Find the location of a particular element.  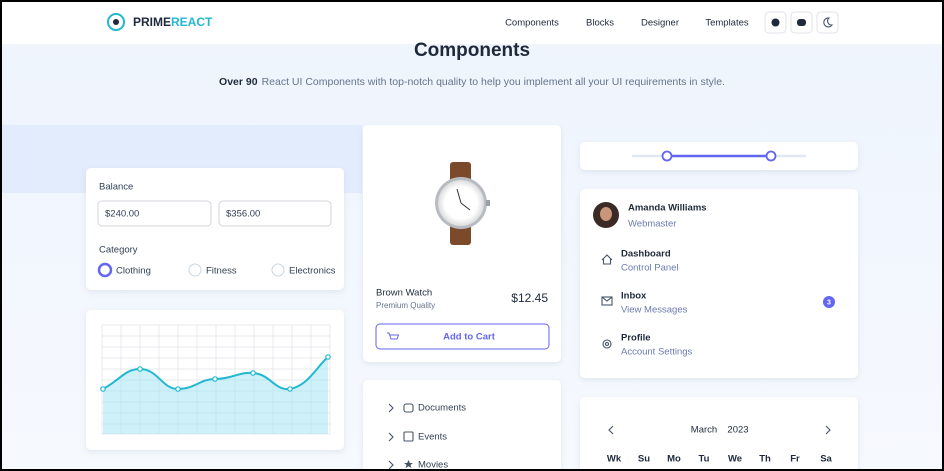

mail-flap is located at coordinates (607, 299).